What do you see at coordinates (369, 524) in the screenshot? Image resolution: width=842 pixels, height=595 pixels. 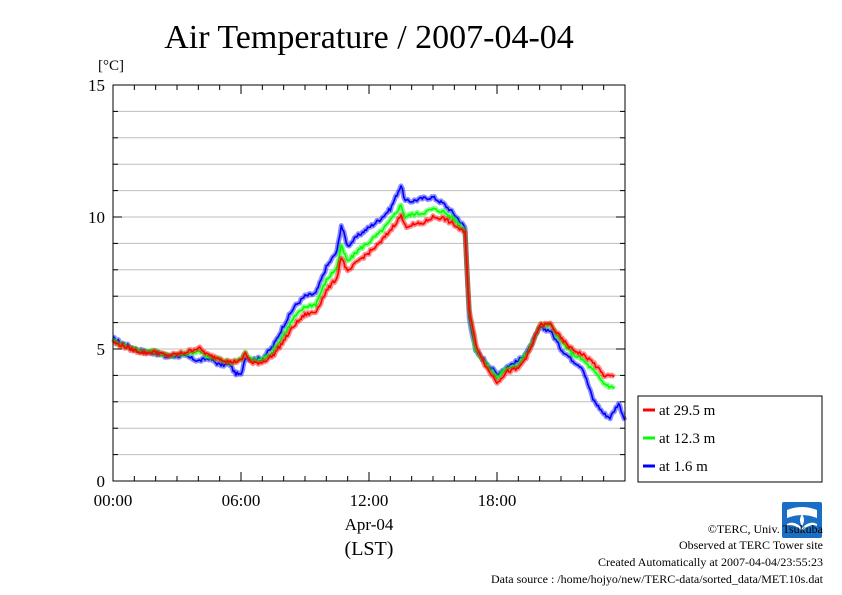 I see `x-axis-label: Apr-04` at bounding box center [369, 524].